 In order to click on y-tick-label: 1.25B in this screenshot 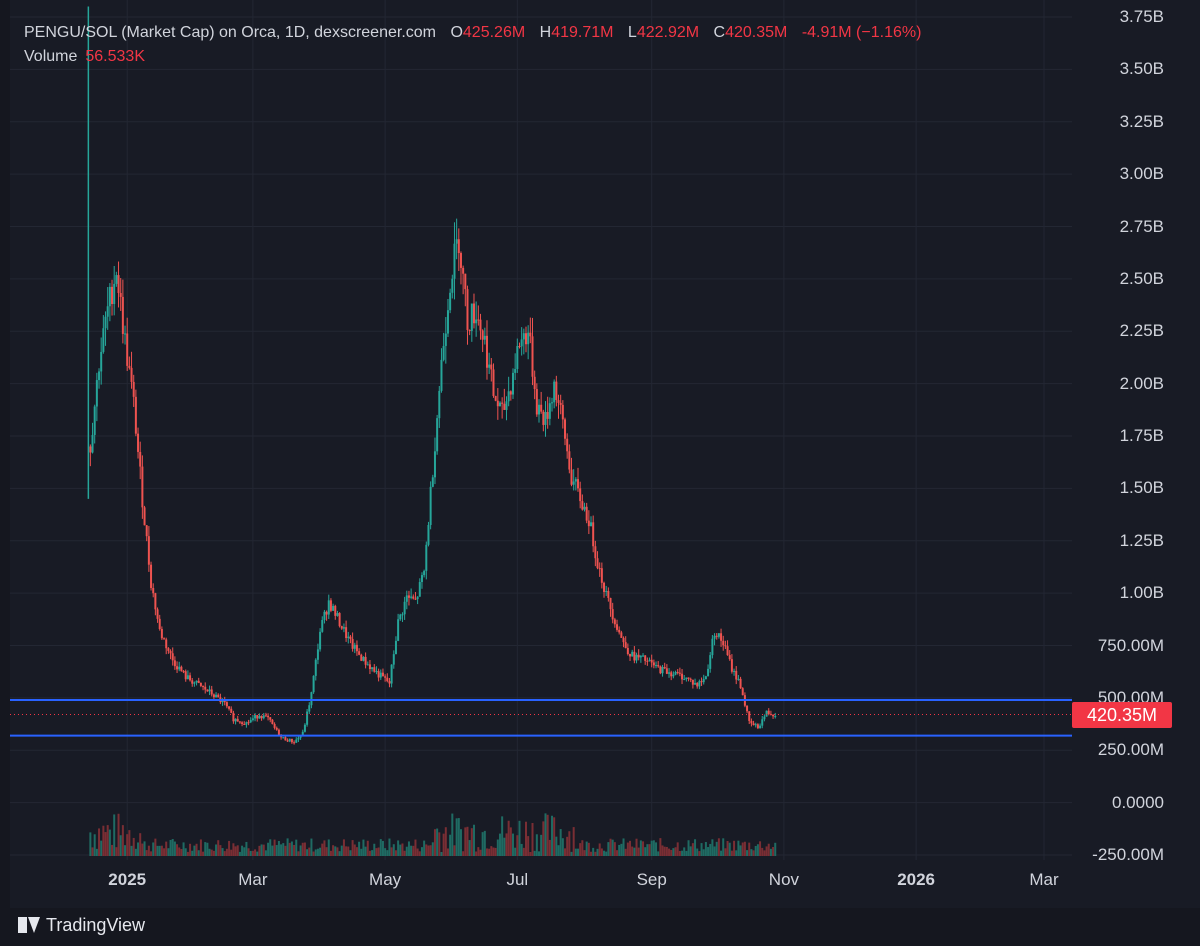, I will do `click(1141, 540)`.